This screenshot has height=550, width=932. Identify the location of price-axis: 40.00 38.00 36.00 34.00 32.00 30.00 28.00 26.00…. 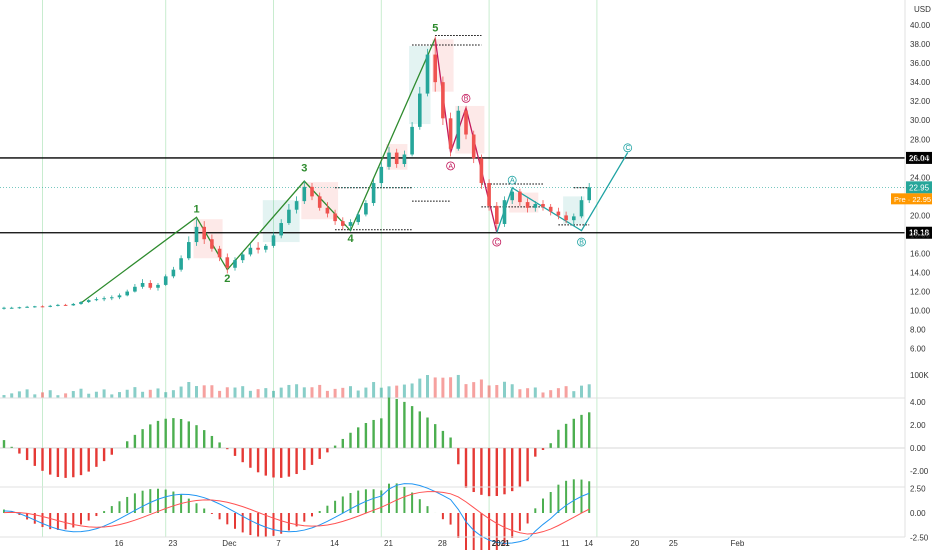
(911, 268).